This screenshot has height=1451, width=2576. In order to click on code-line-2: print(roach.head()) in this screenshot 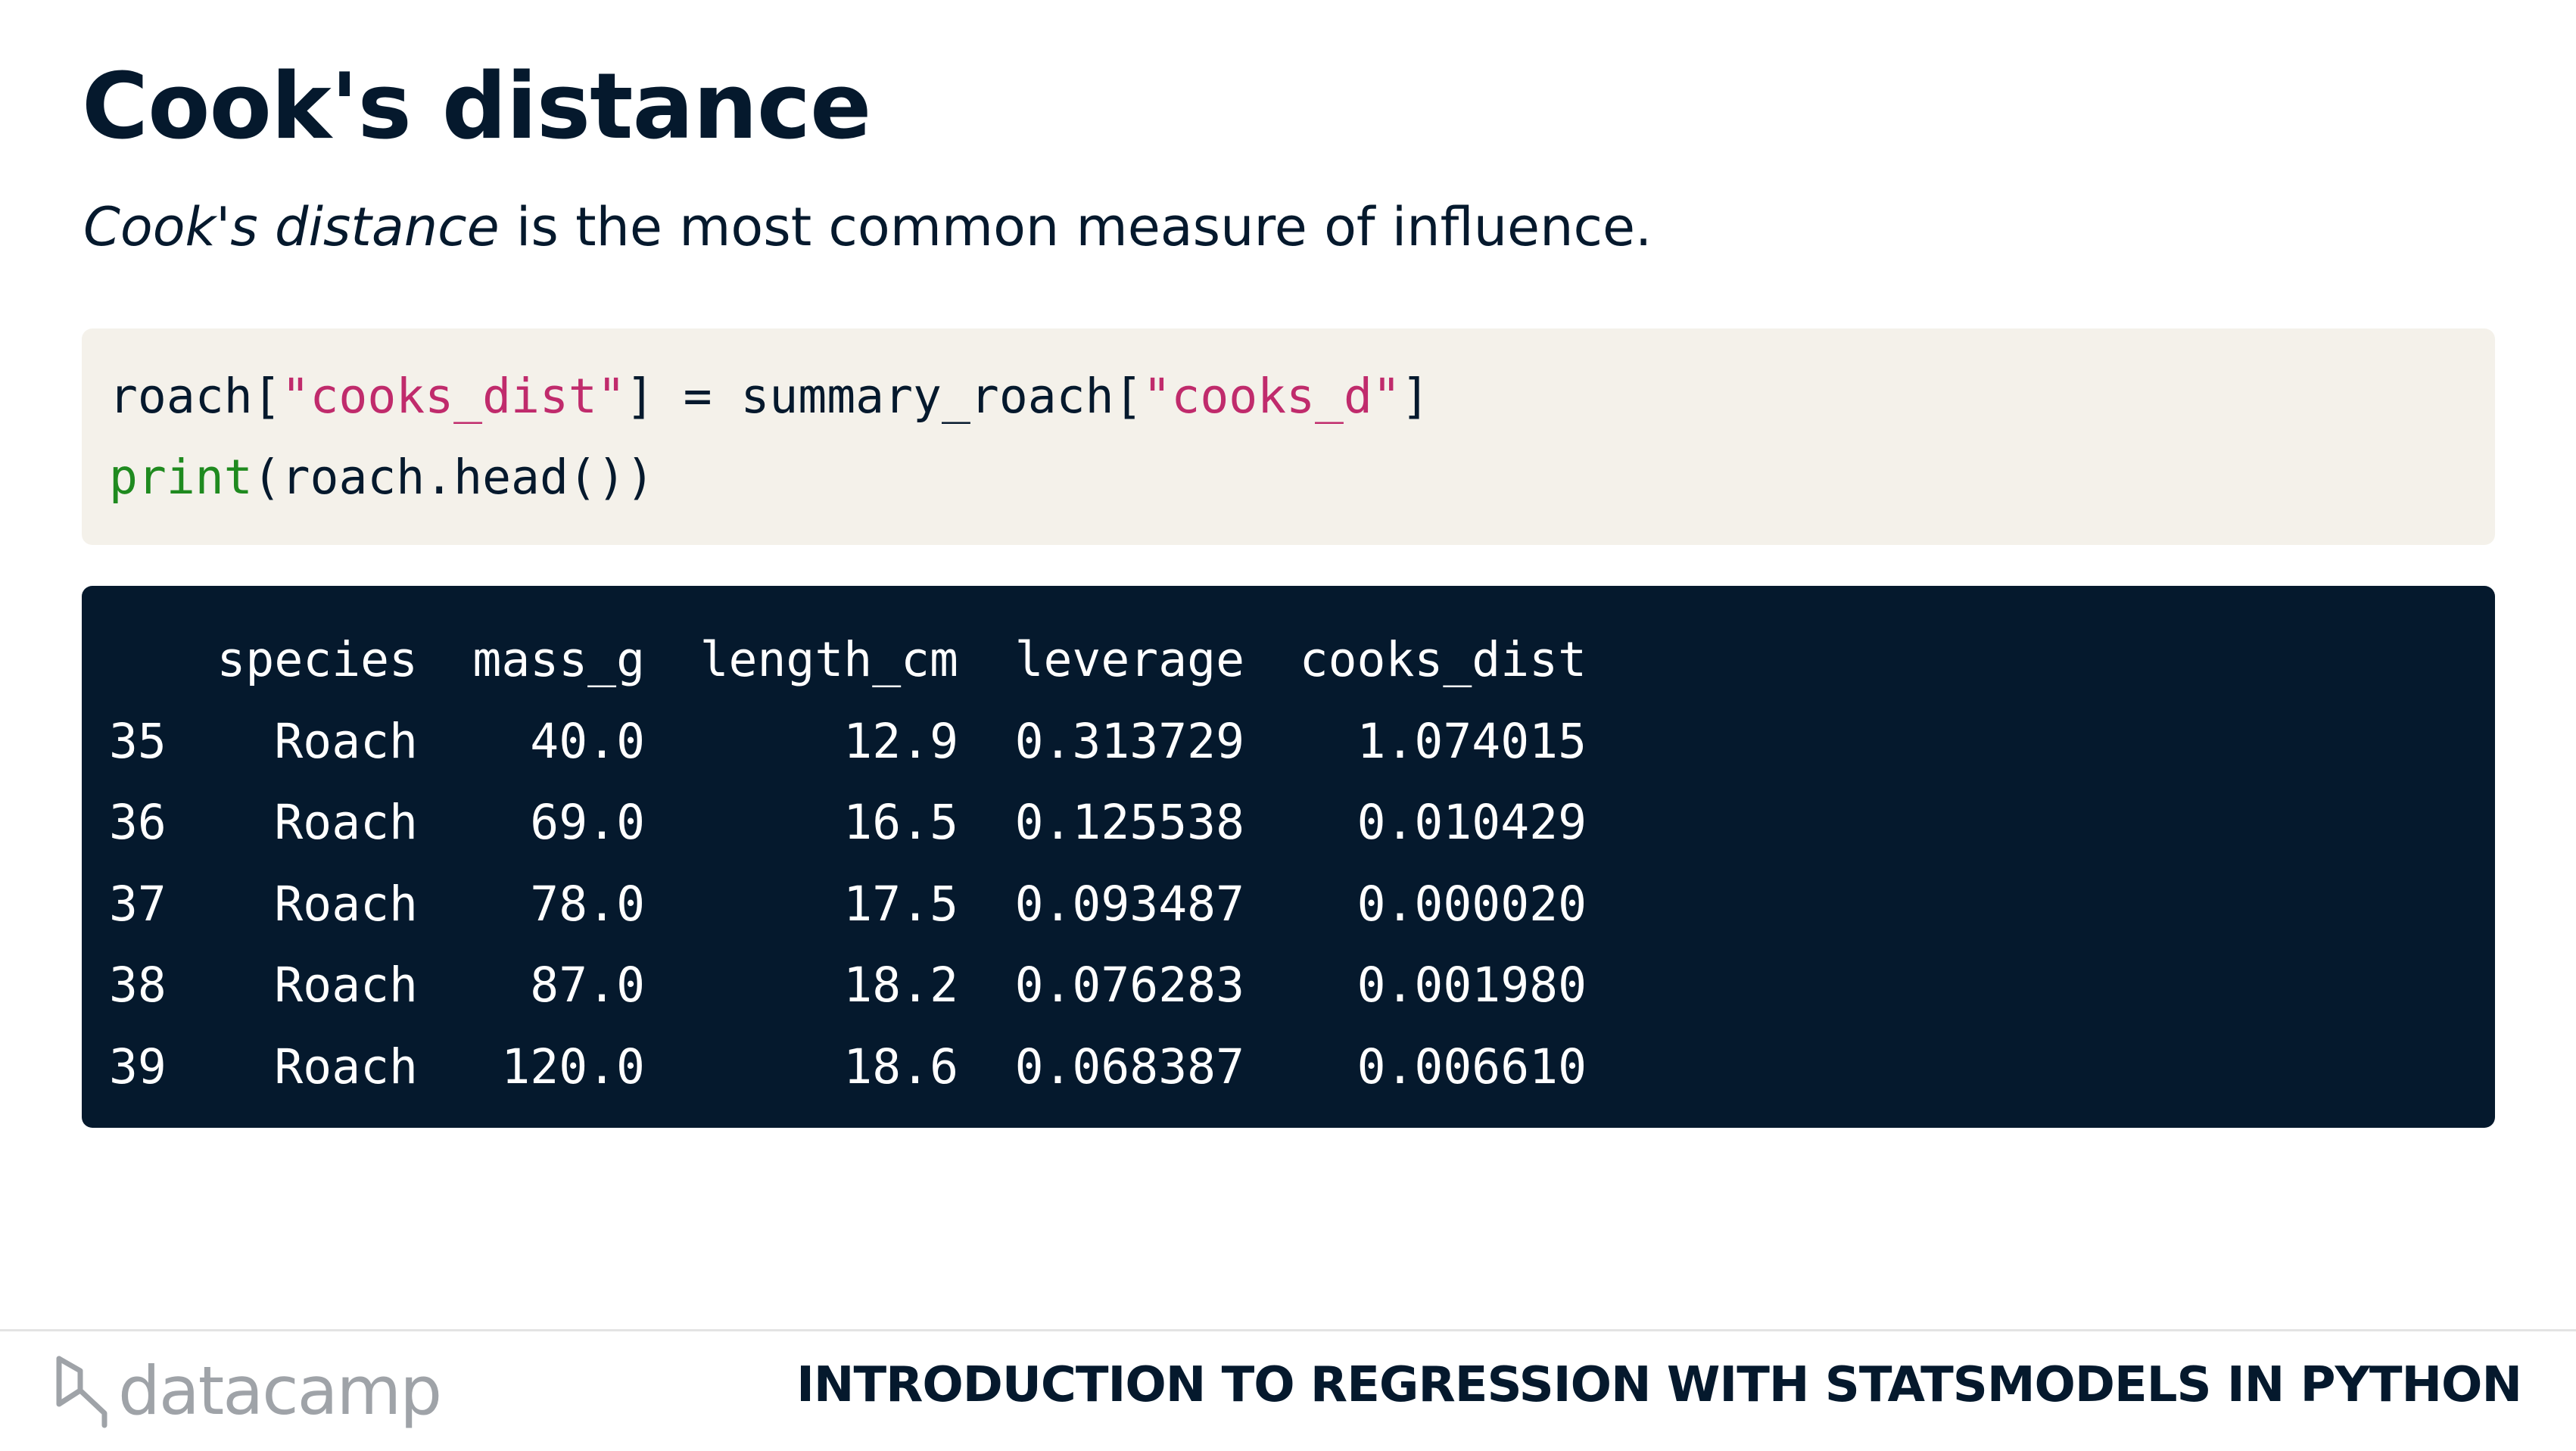, I will do `click(1302, 477)`.